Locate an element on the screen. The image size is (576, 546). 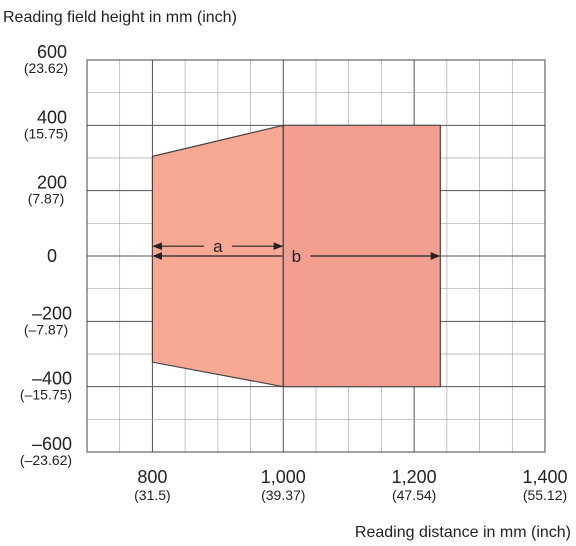
dimension-label-a: a is located at coordinates (218, 246).